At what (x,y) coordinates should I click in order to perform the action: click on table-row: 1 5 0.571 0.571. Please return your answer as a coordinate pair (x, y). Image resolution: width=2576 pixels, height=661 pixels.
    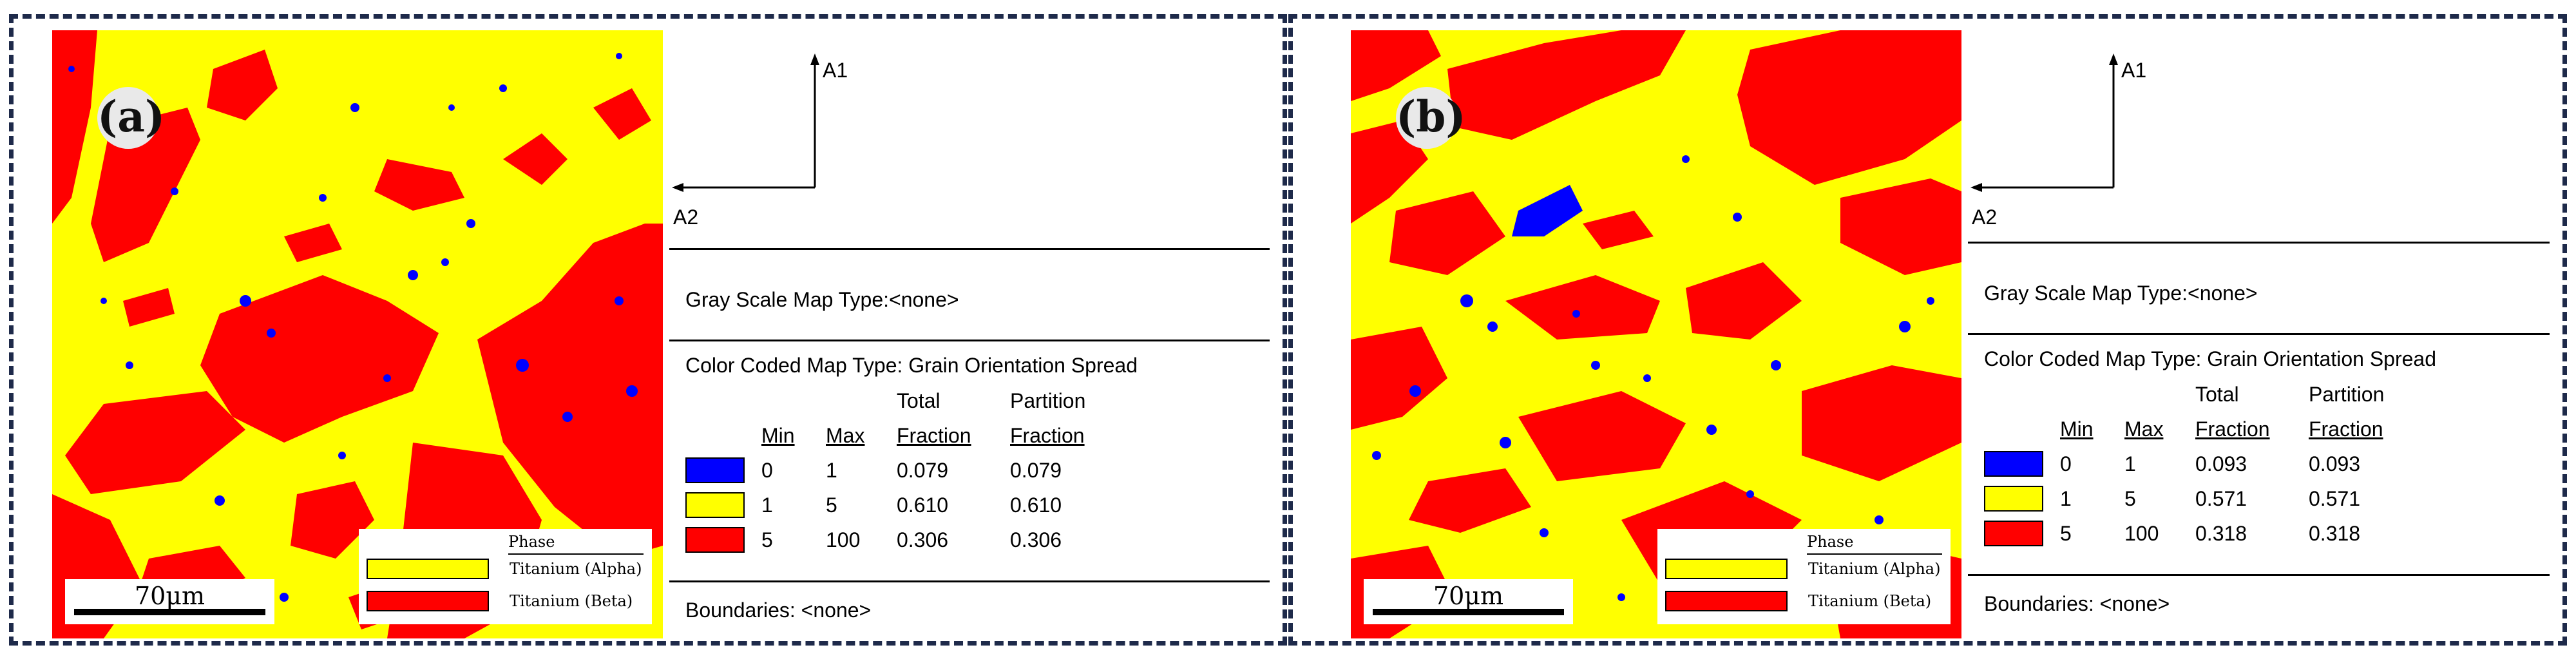
    Looking at the image, I should click on (2201, 498).